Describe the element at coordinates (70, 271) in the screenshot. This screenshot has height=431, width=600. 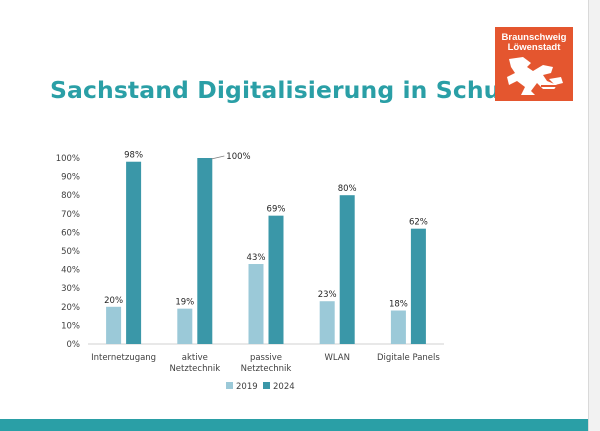
I see `y-tick-label: 40%` at that location.